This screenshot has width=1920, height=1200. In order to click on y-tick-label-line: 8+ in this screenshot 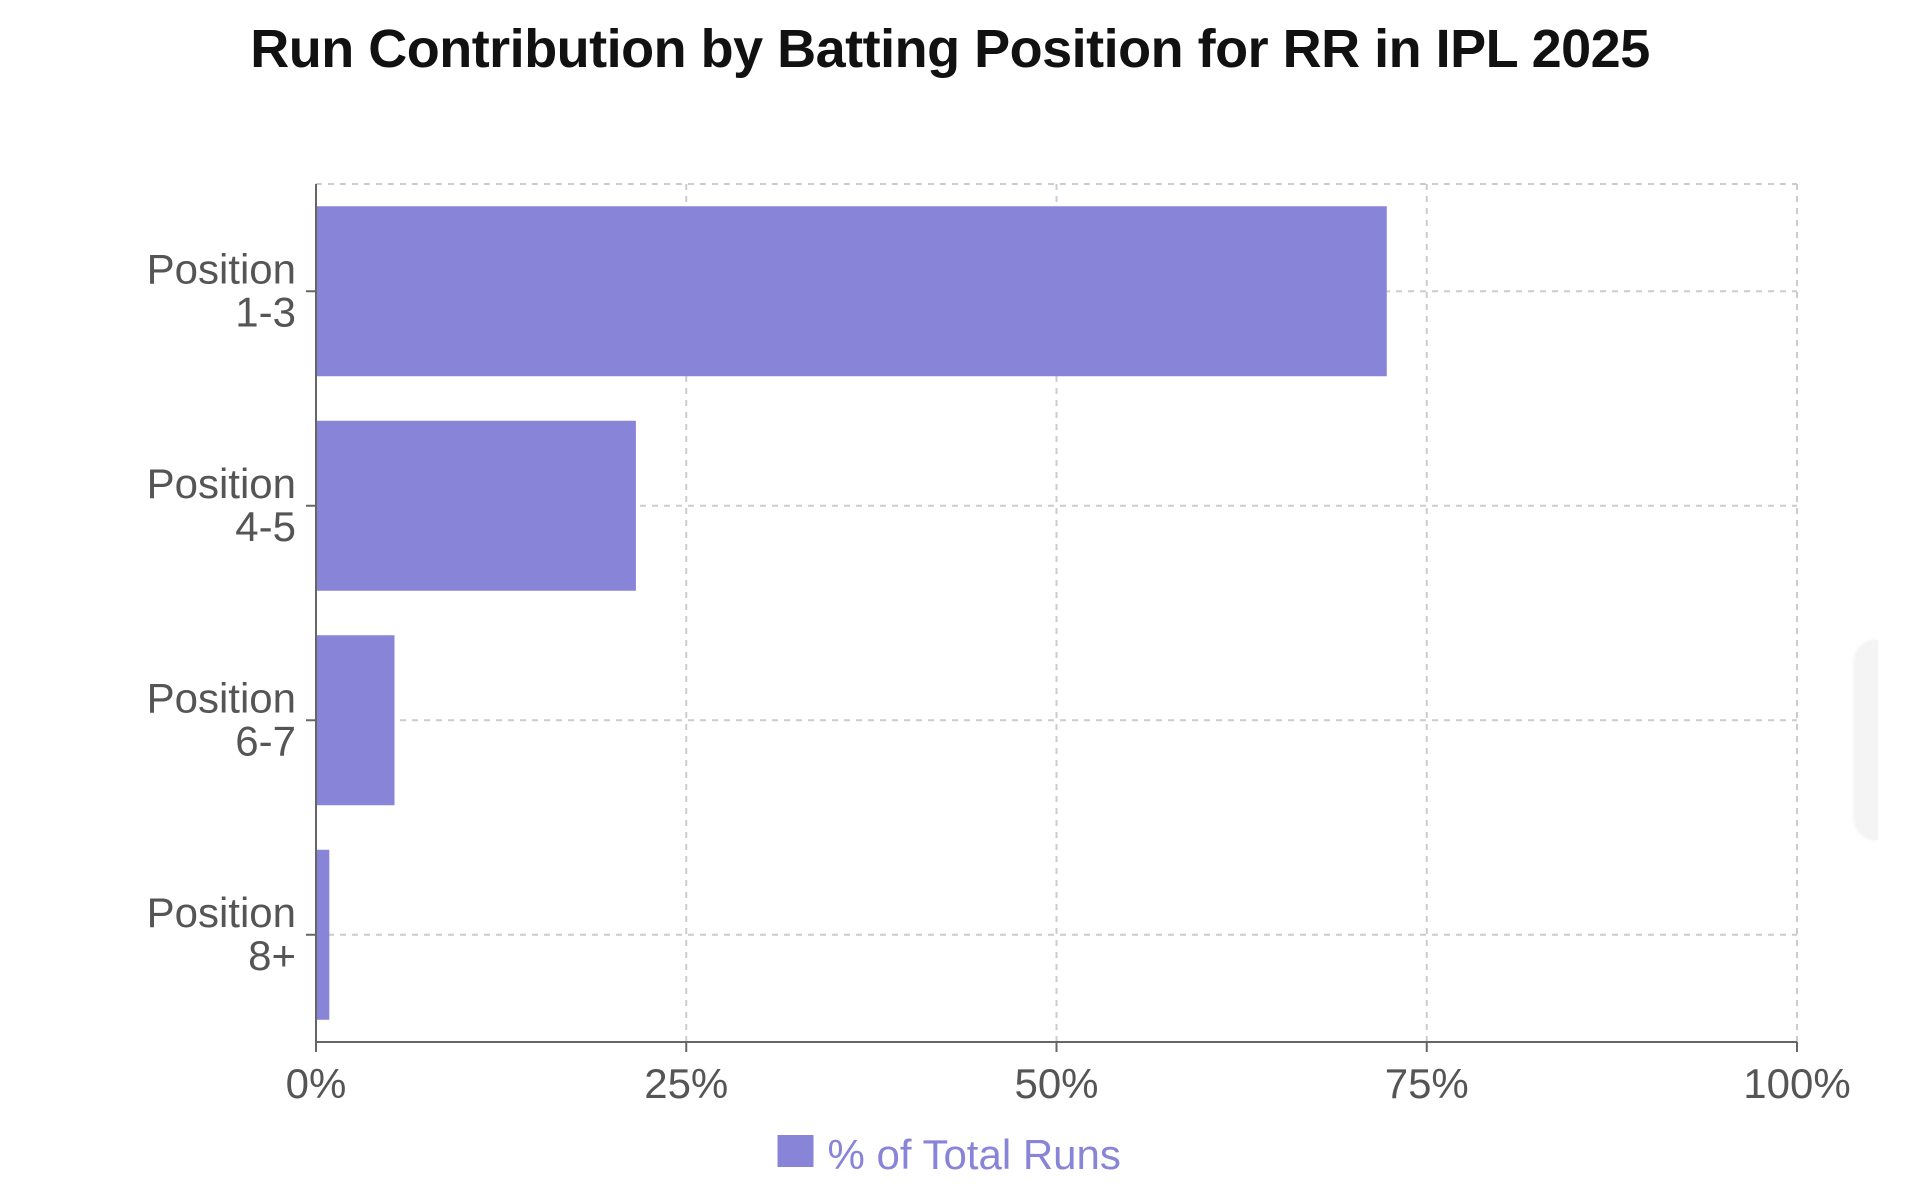, I will do `click(272, 955)`.